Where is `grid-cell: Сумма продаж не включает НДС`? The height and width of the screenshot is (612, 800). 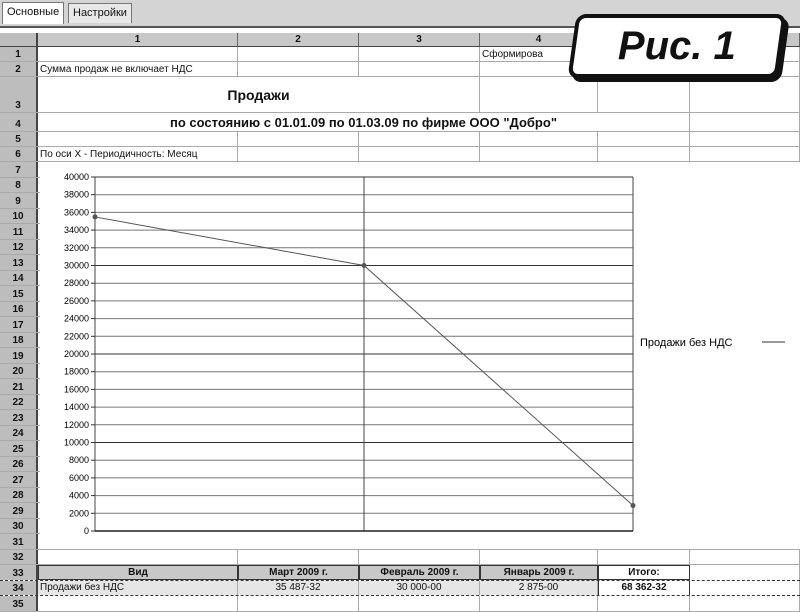
grid-cell: Сумма продаж не включает НДС is located at coordinates (138, 69).